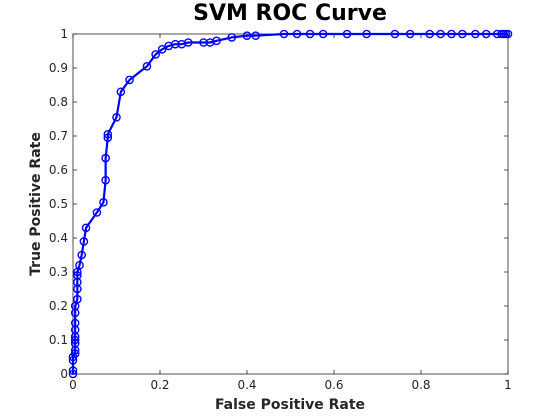 This screenshot has height=420, width=560. Describe the element at coordinates (58, 136) in the screenshot. I see `y-tick-label: 0.7` at that location.